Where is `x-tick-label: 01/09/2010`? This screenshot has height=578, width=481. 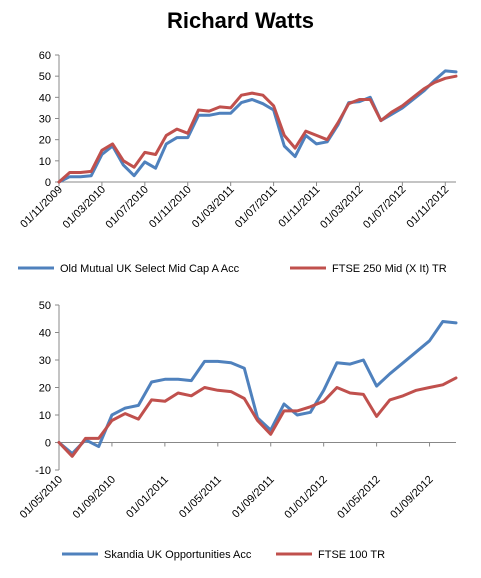
x-tick-label: 01/09/2010 is located at coordinates (94, 497).